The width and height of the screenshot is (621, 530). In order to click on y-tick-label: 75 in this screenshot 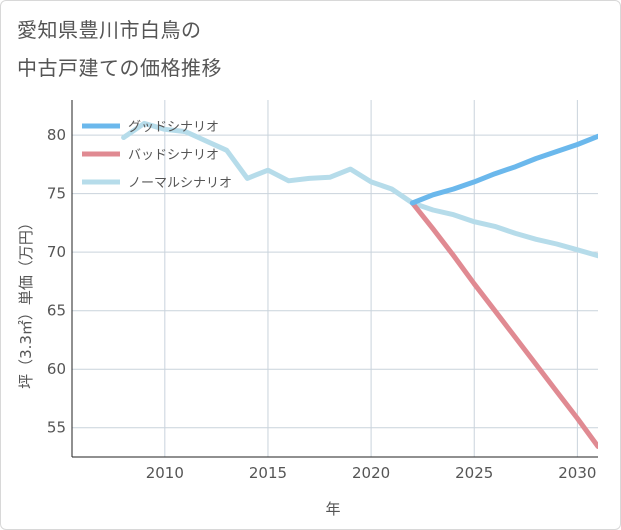, I will do `click(56, 194)`.